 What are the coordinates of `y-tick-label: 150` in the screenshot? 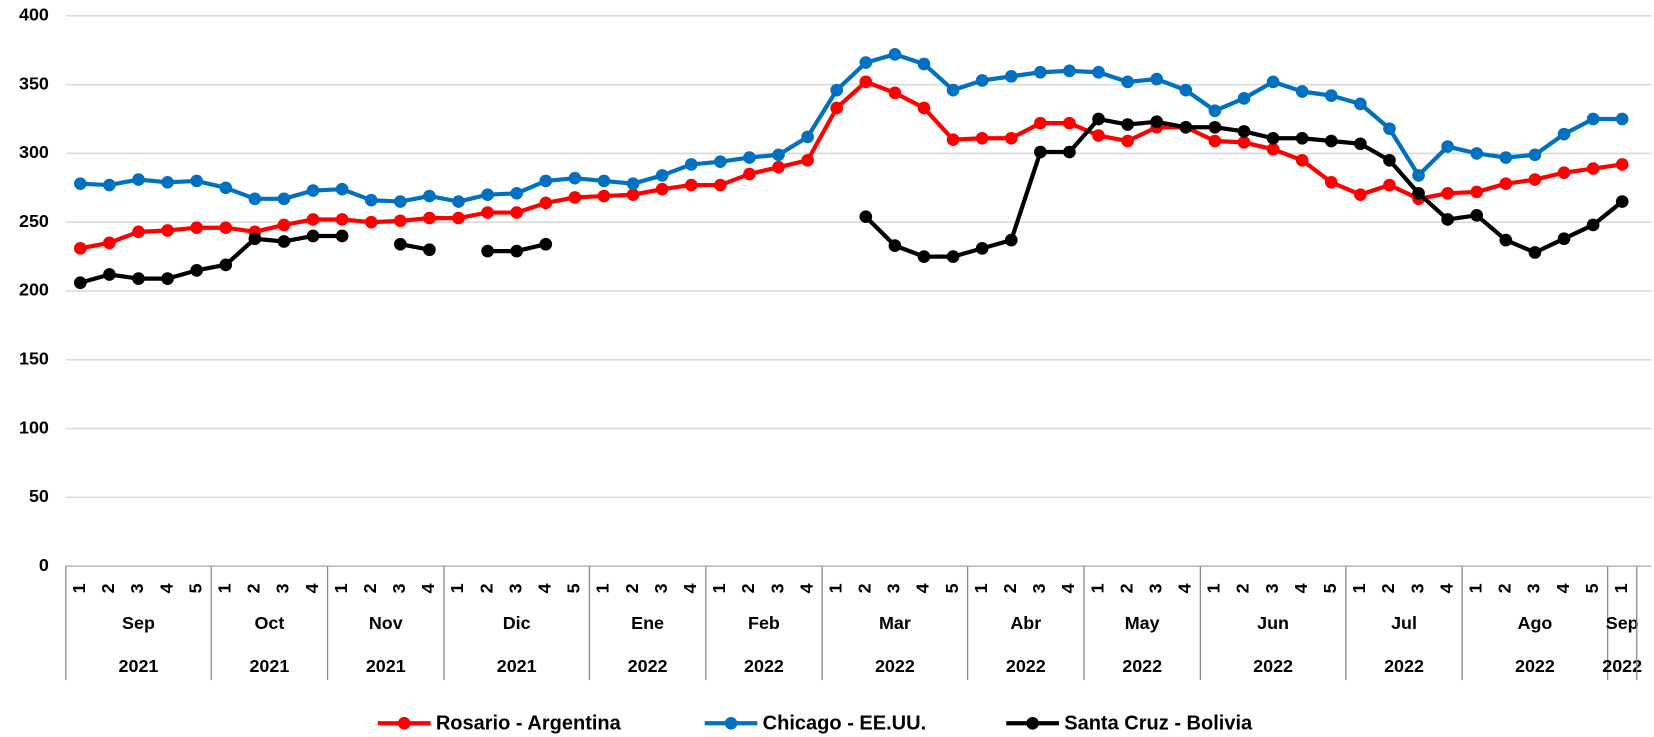 It's located at (34, 359).